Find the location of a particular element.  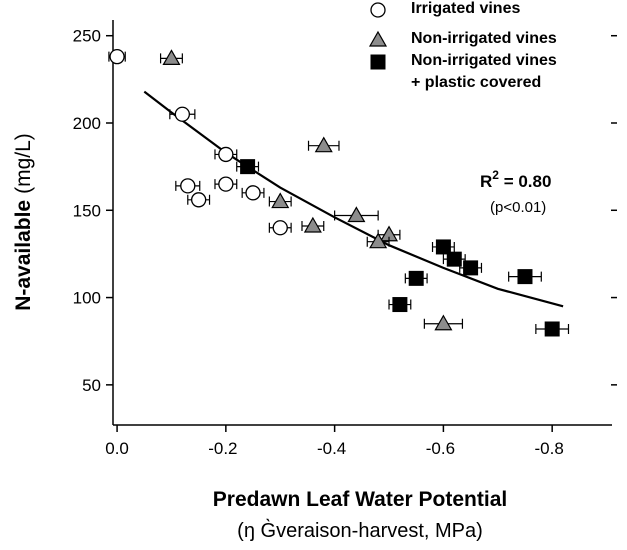

annotation-value: = 0.80 is located at coordinates (525, 181).